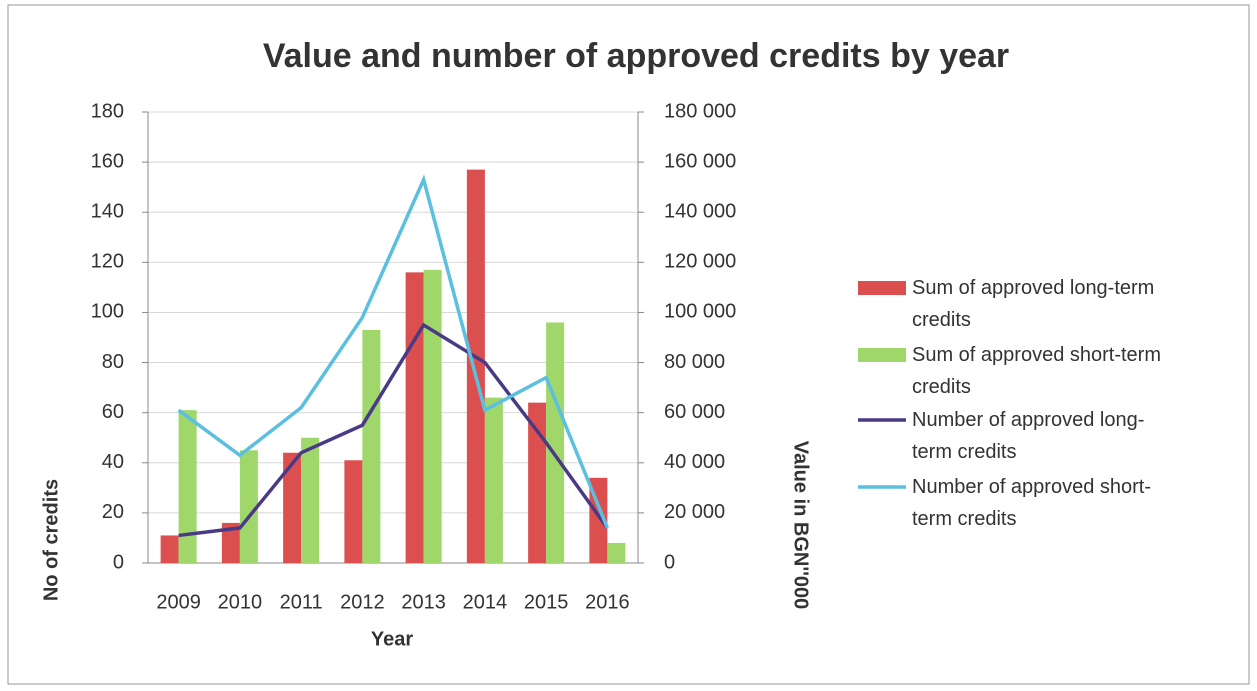 The height and width of the screenshot is (691, 1257). What do you see at coordinates (694, 512) in the screenshot?
I see `y2-tick-label: 20 000` at bounding box center [694, 512].